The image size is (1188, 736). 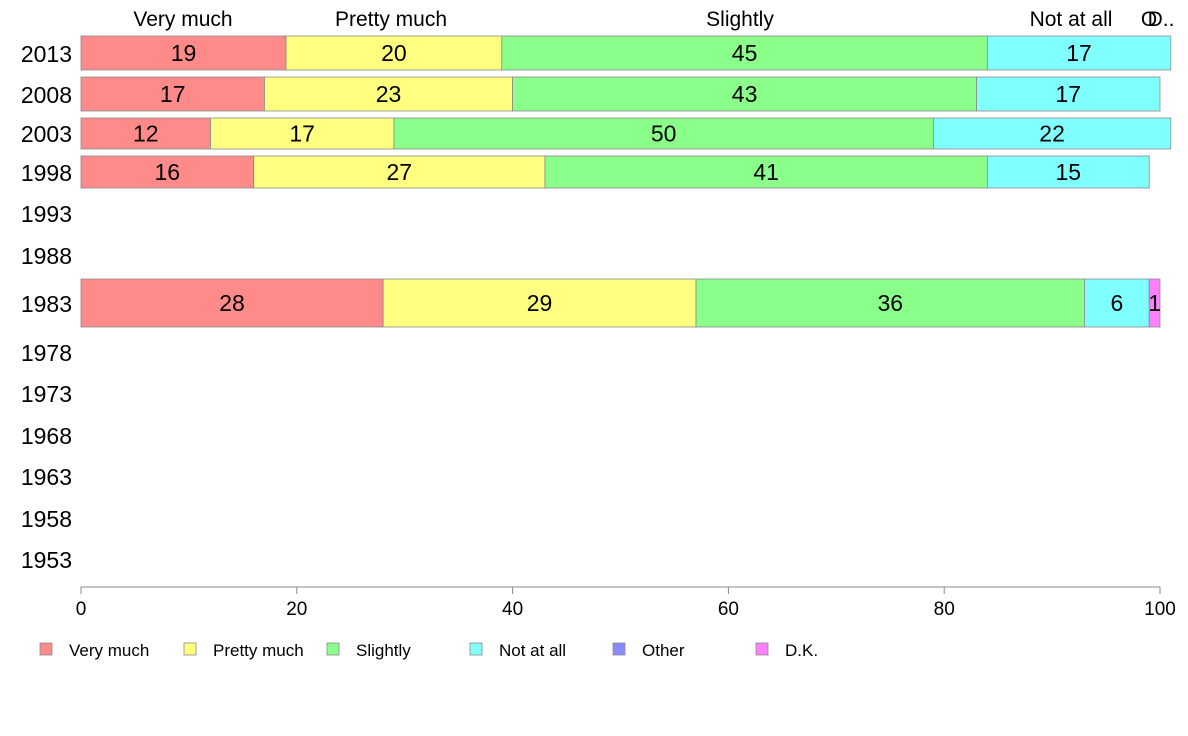 I want to click on bar-segment-2008-not-at-all, so click(x=1068, y=94).